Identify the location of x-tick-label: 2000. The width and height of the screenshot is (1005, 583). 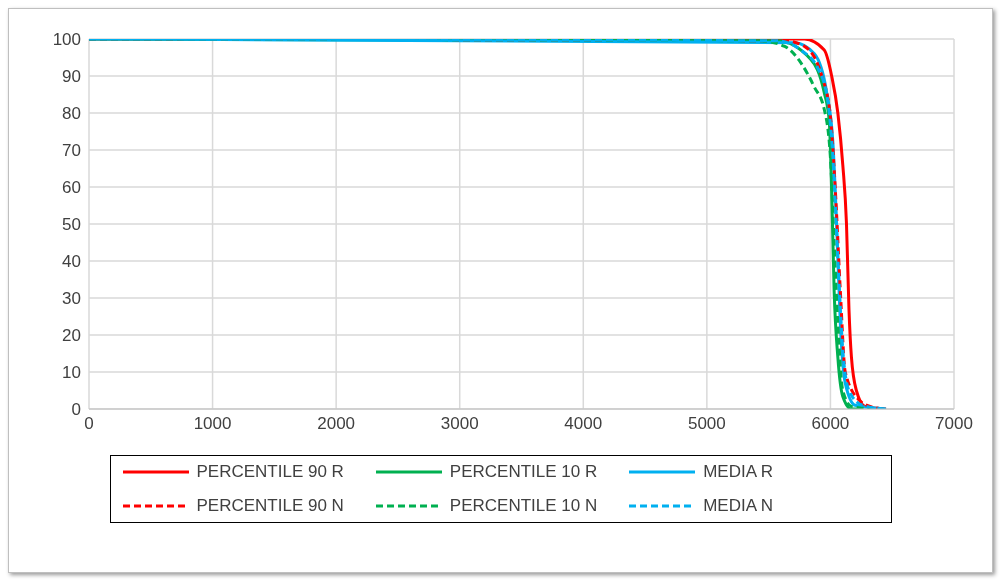
(336, 424).